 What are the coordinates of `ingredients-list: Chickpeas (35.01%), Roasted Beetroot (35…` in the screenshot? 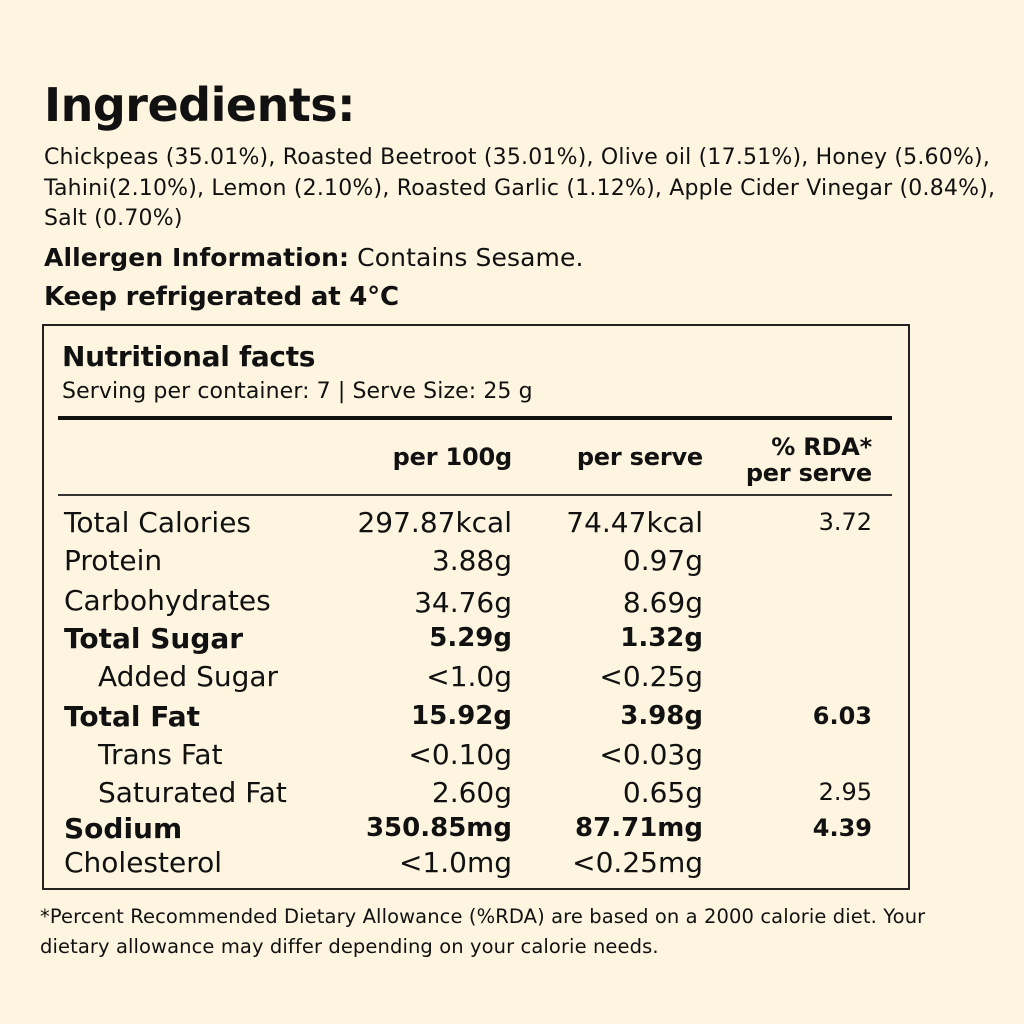 It's located at (520, 188).